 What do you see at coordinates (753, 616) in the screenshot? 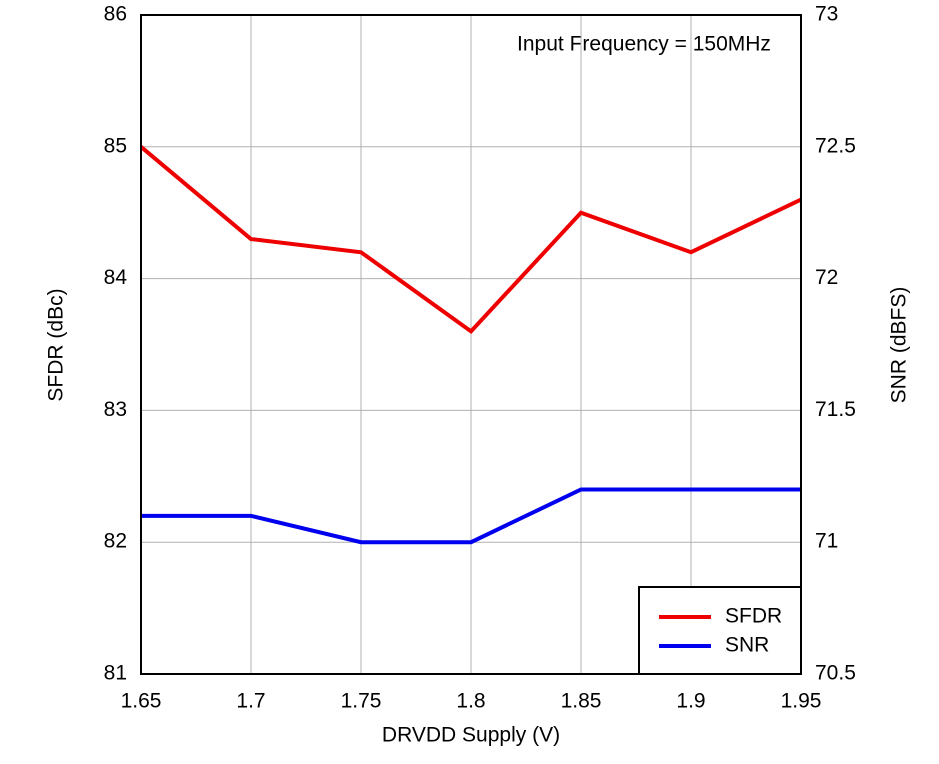
I see `legend-label: SFDR` at bounding box center [753, 616].